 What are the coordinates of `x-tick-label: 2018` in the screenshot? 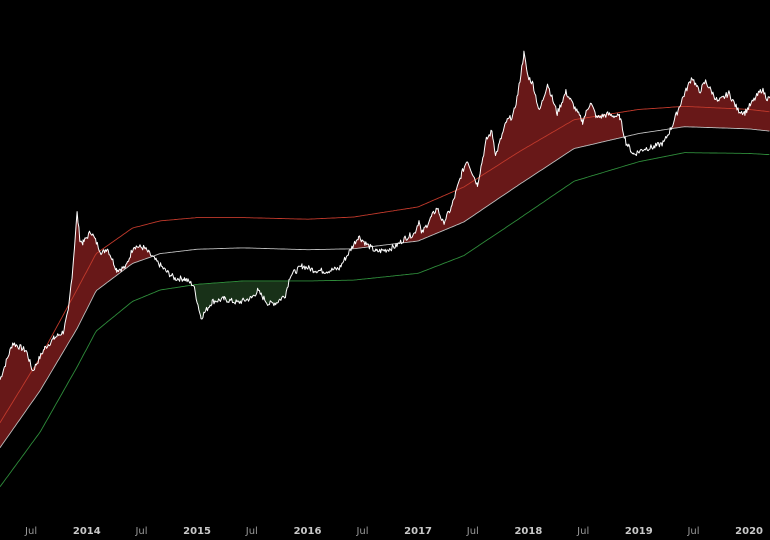 It's located at (528, 531).